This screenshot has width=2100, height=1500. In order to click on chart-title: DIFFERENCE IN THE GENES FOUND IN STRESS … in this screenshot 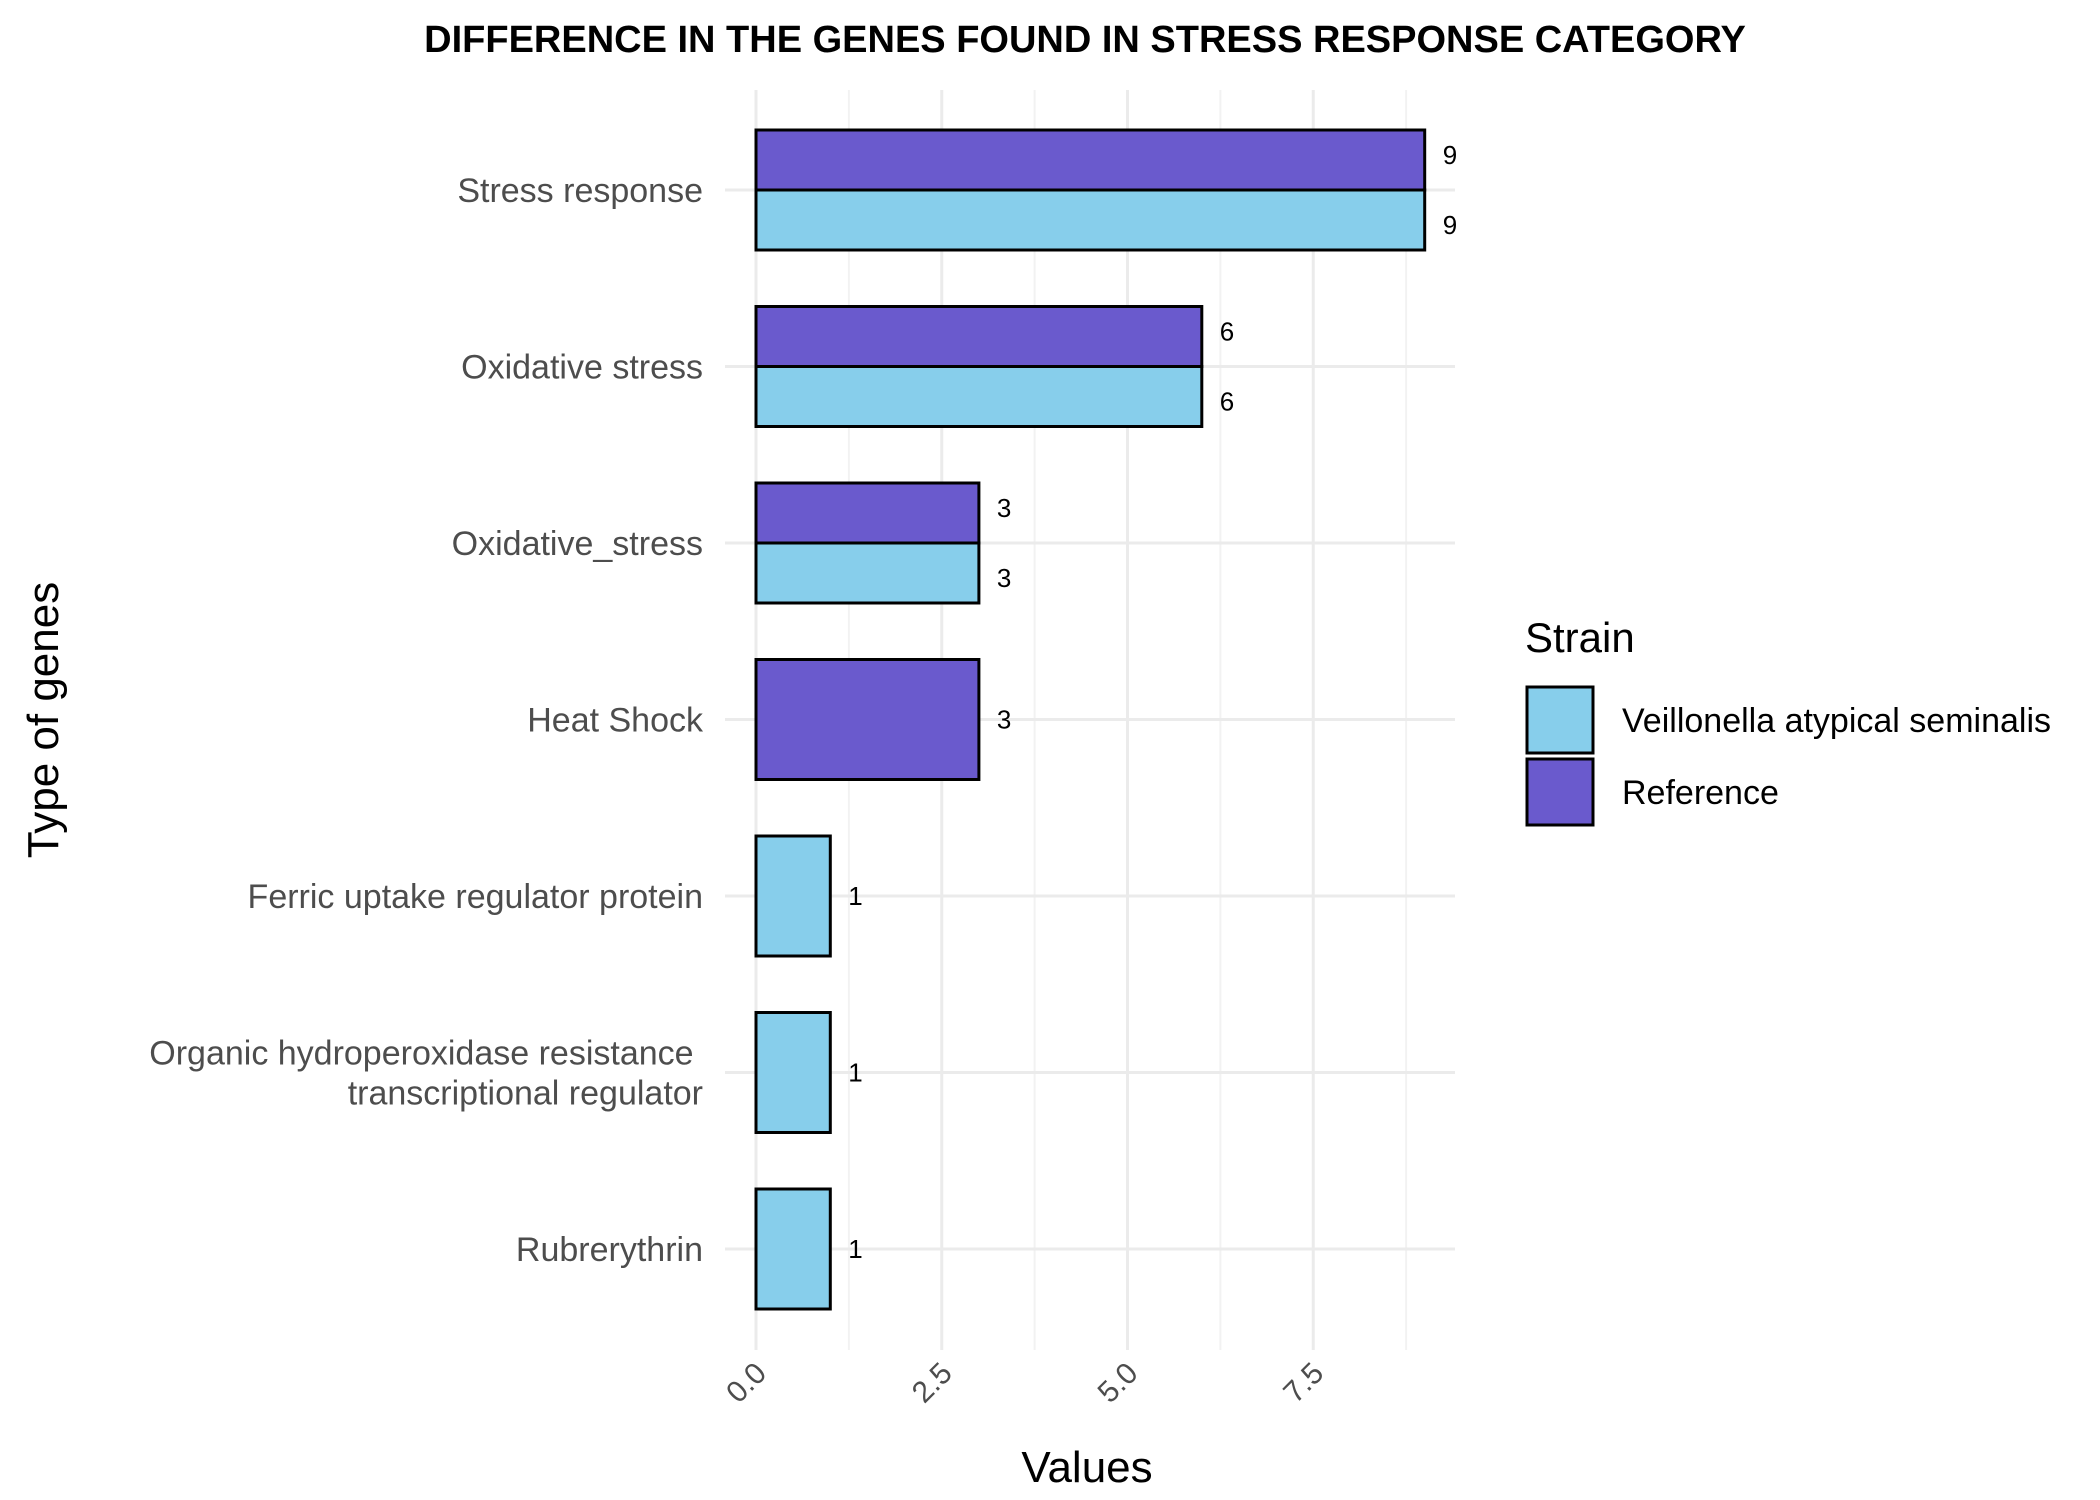, I will do `click(1085, 40)`.